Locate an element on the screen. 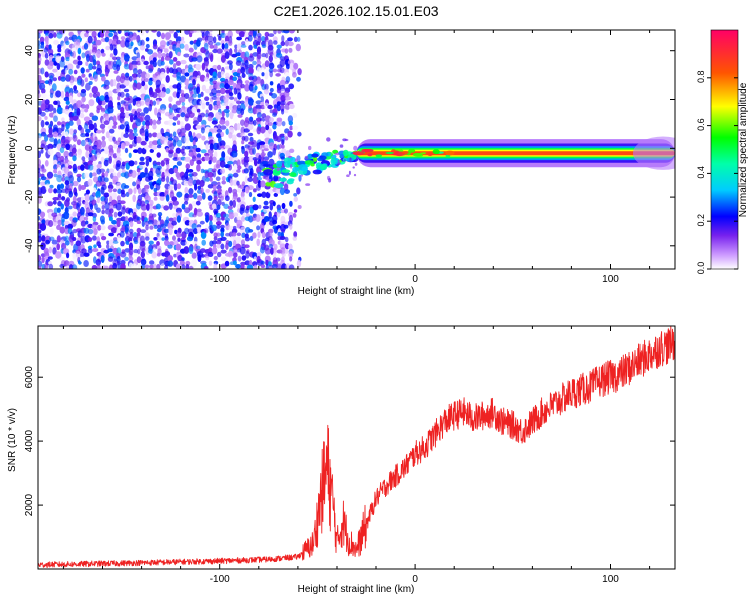 The image size is (750, 600). colorbar-axes: 0.0 0.2 0.4 0.6 0.8 is located at coordinates (717, 172).